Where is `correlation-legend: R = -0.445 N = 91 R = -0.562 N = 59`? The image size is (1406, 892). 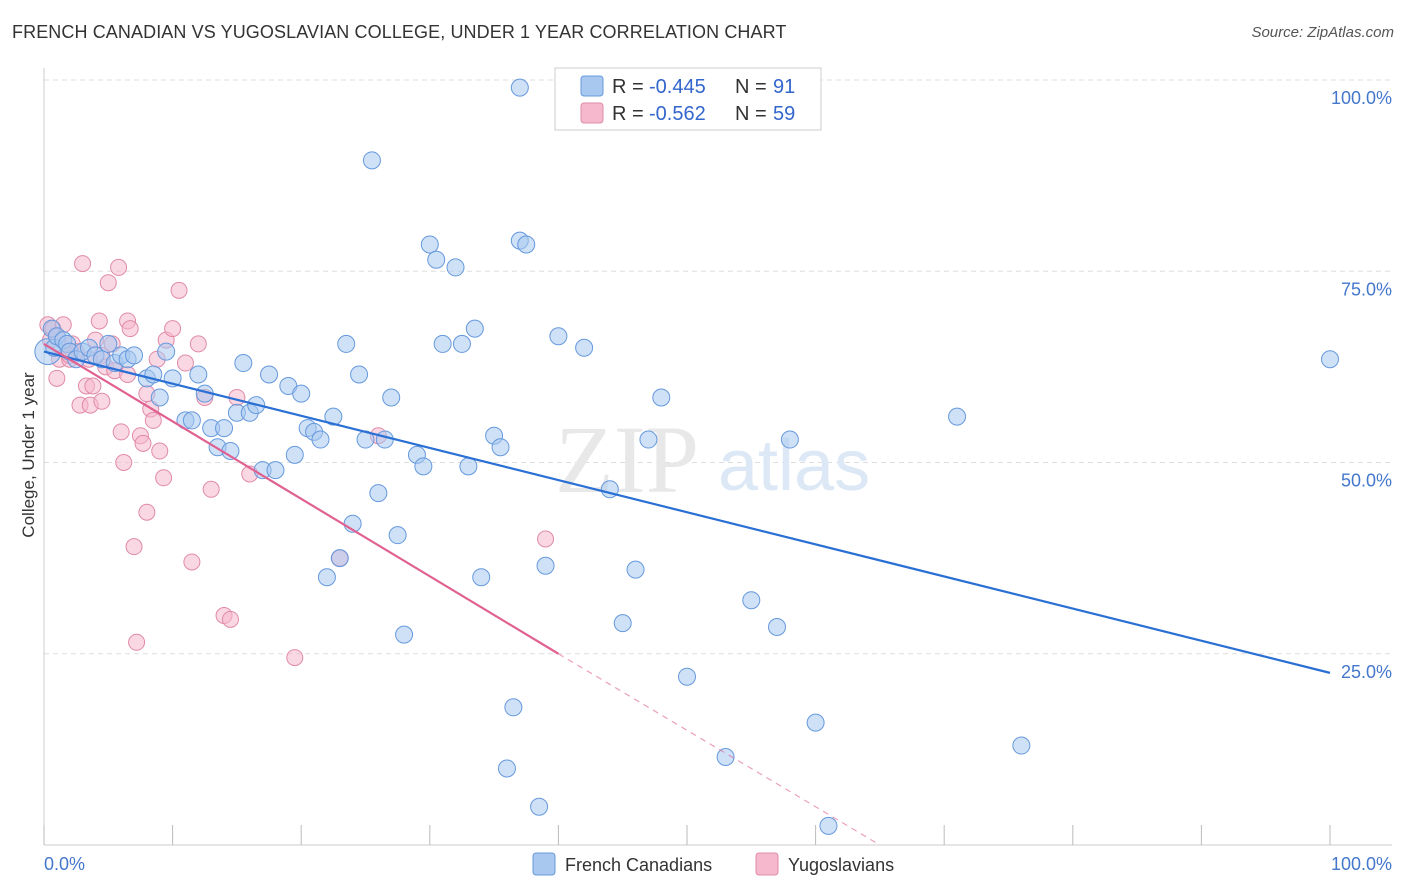
correlation-legend: R = -0.445 N = 91 R = -0.562 N = 59 is located at coordinates (688, 99).